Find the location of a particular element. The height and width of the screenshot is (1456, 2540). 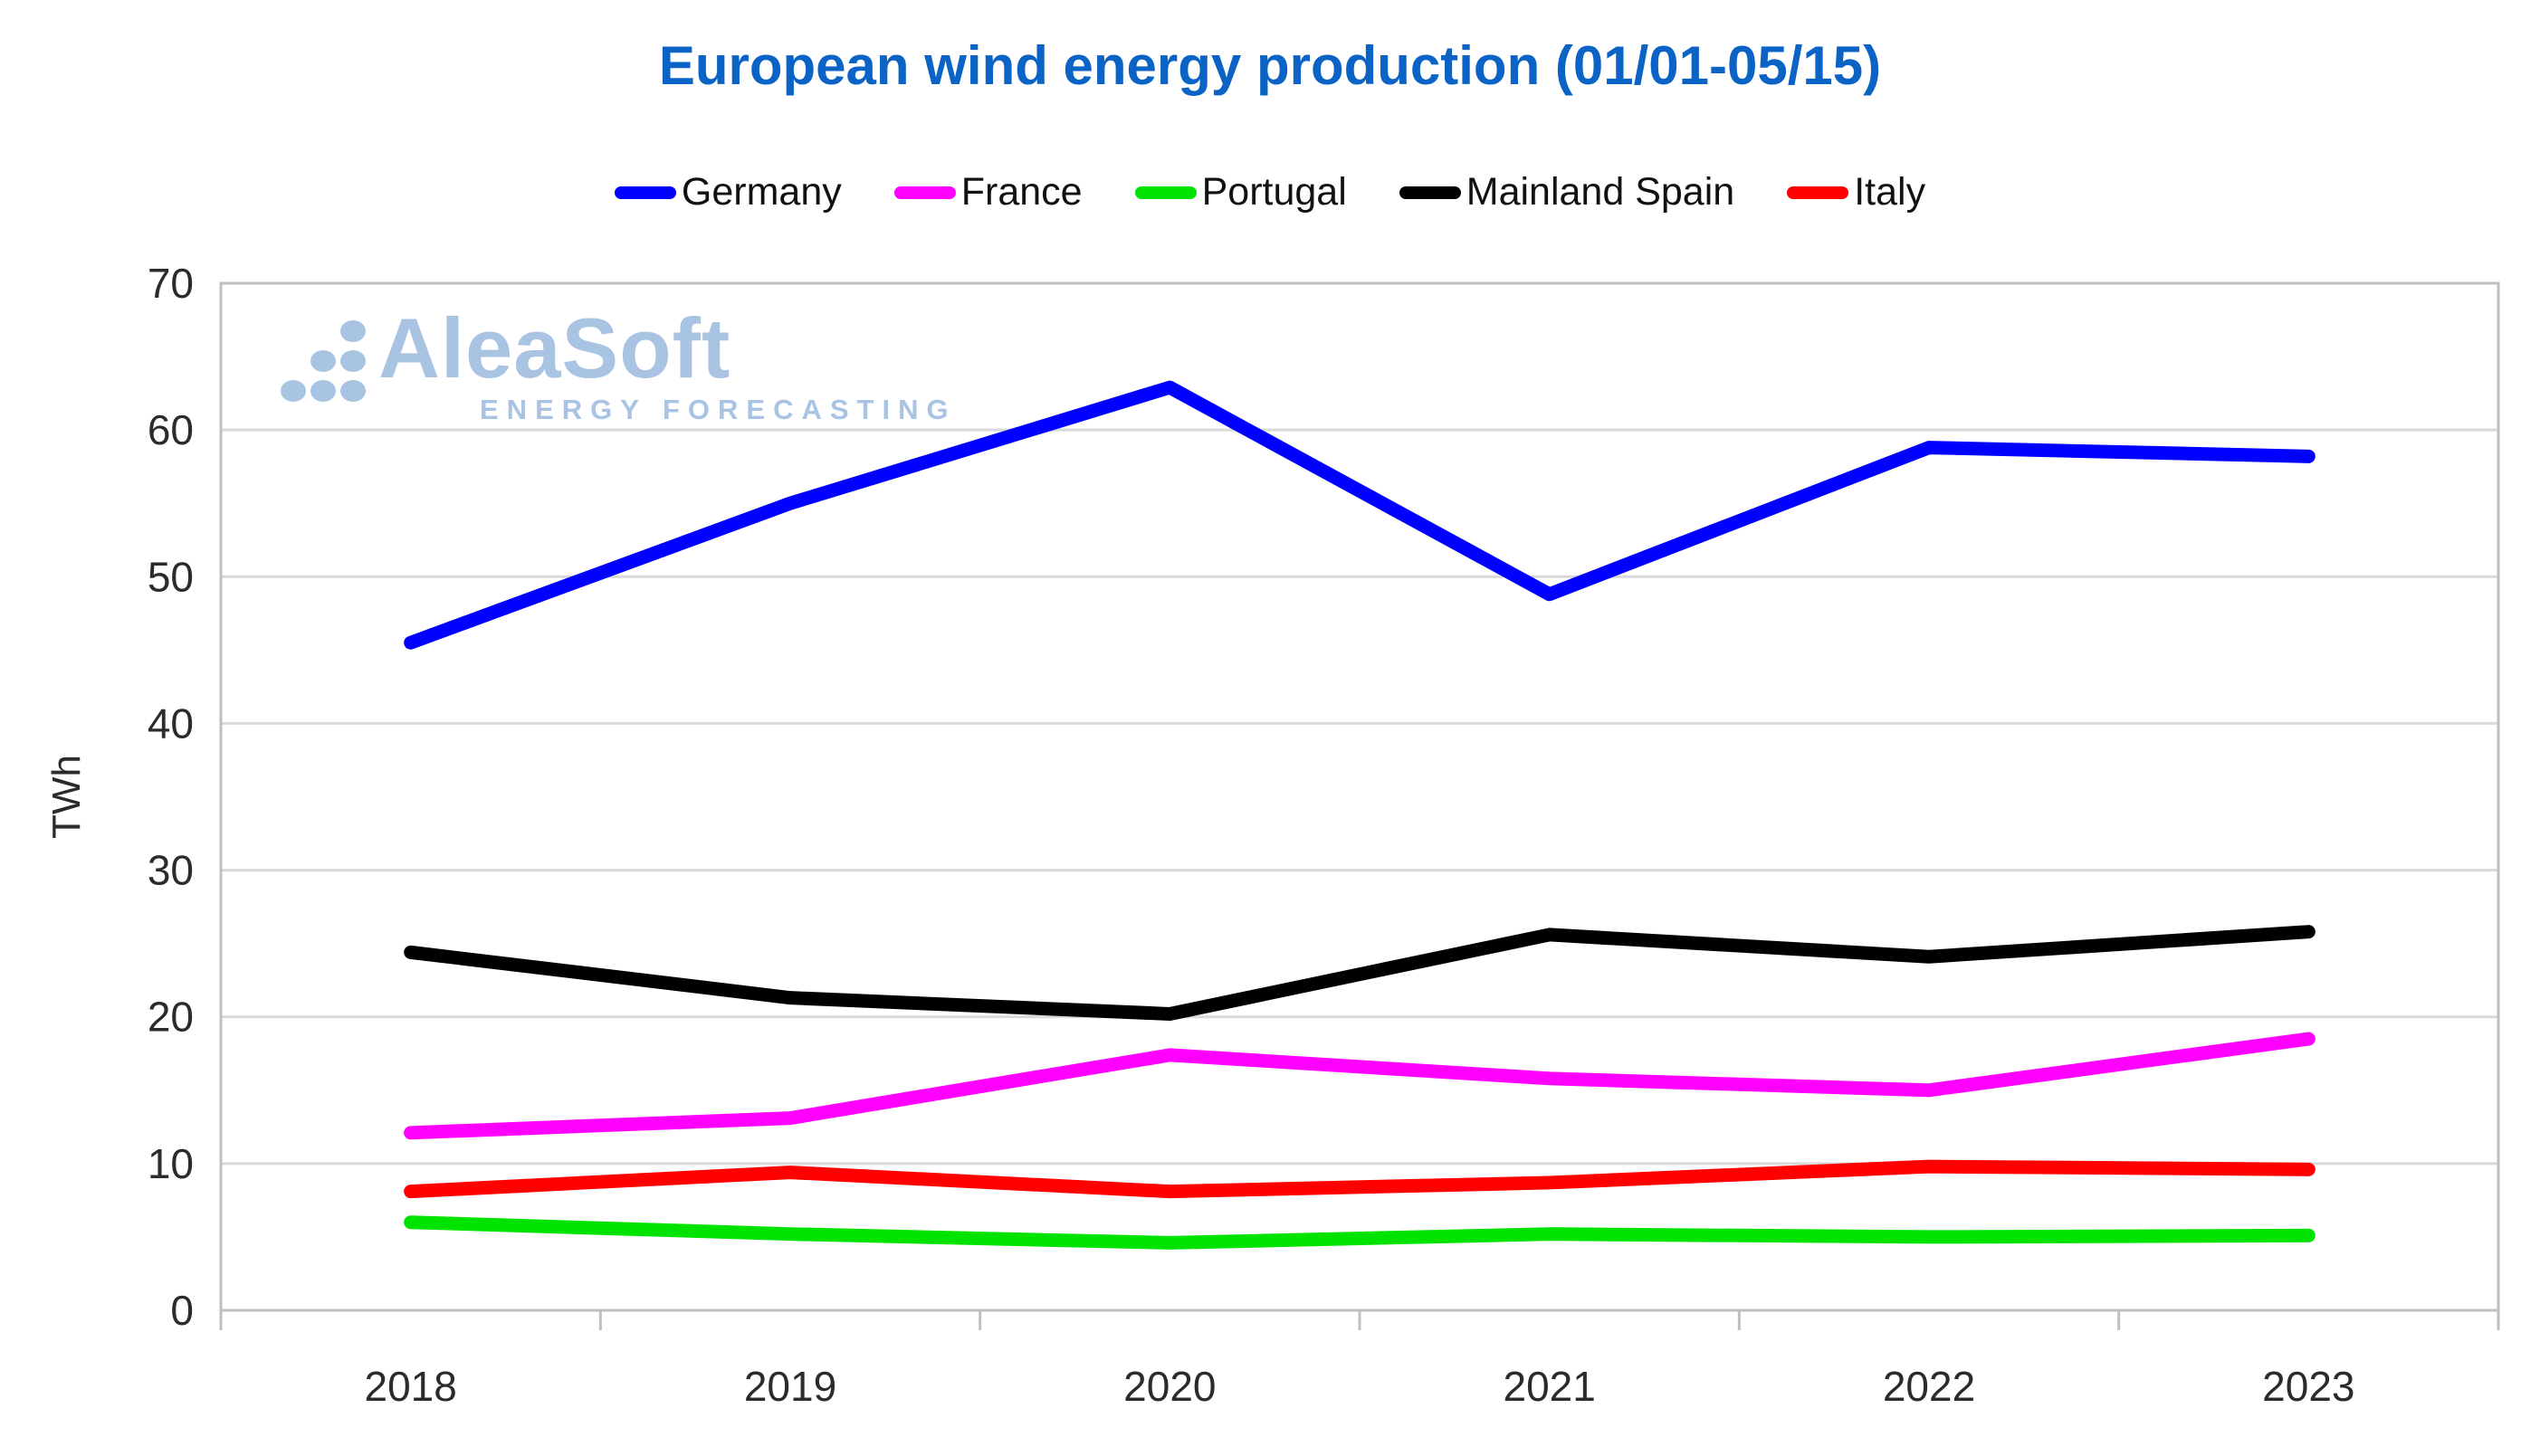

legend-item-italy: Italy is located at coordinates (1856, 192).